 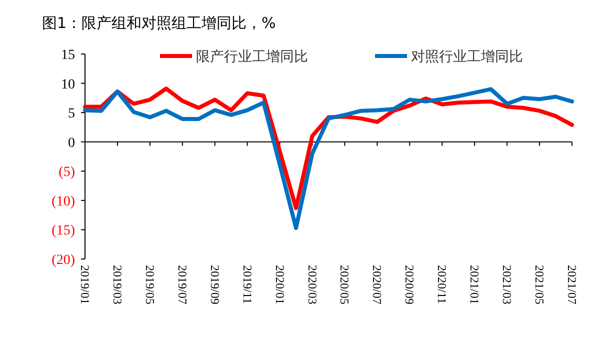 I want to click on x-tick-label: 2019/01, so click(x=85, y=284).